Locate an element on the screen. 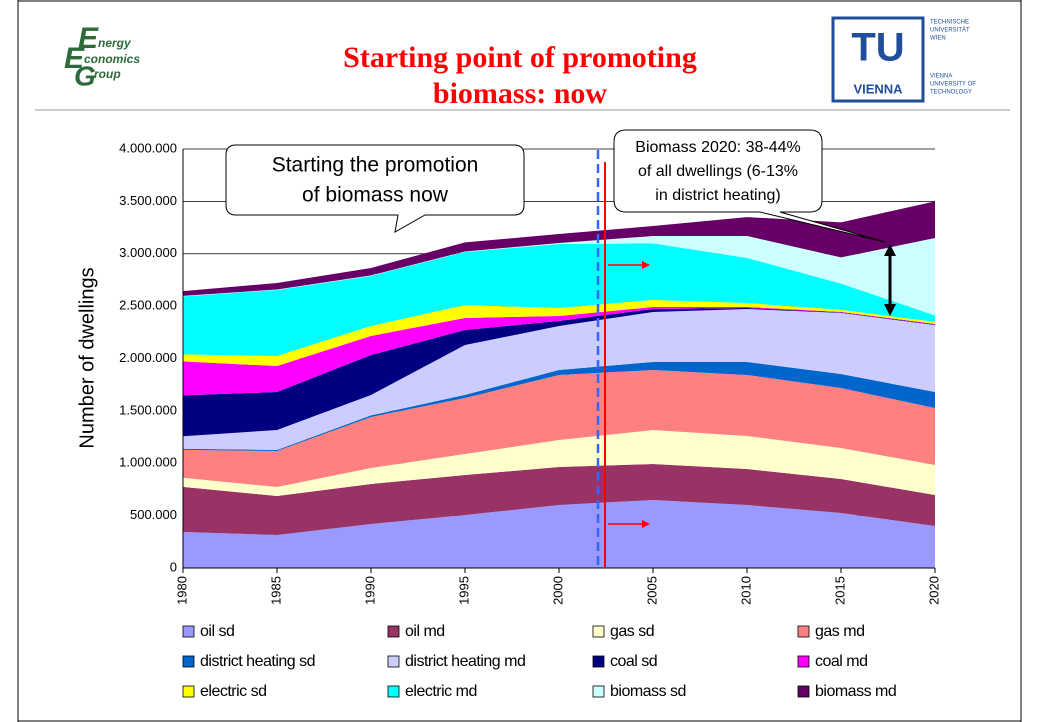 The height and width of the screenshot is (722, 1039). logo-city: VIENNA is located at coordinates (878, 88).